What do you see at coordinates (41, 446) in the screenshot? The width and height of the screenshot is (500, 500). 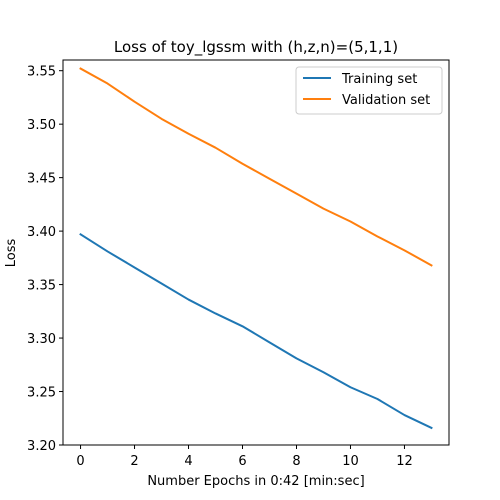 I see `y-tick-label: 3.20` at bounding box center [41, 446].